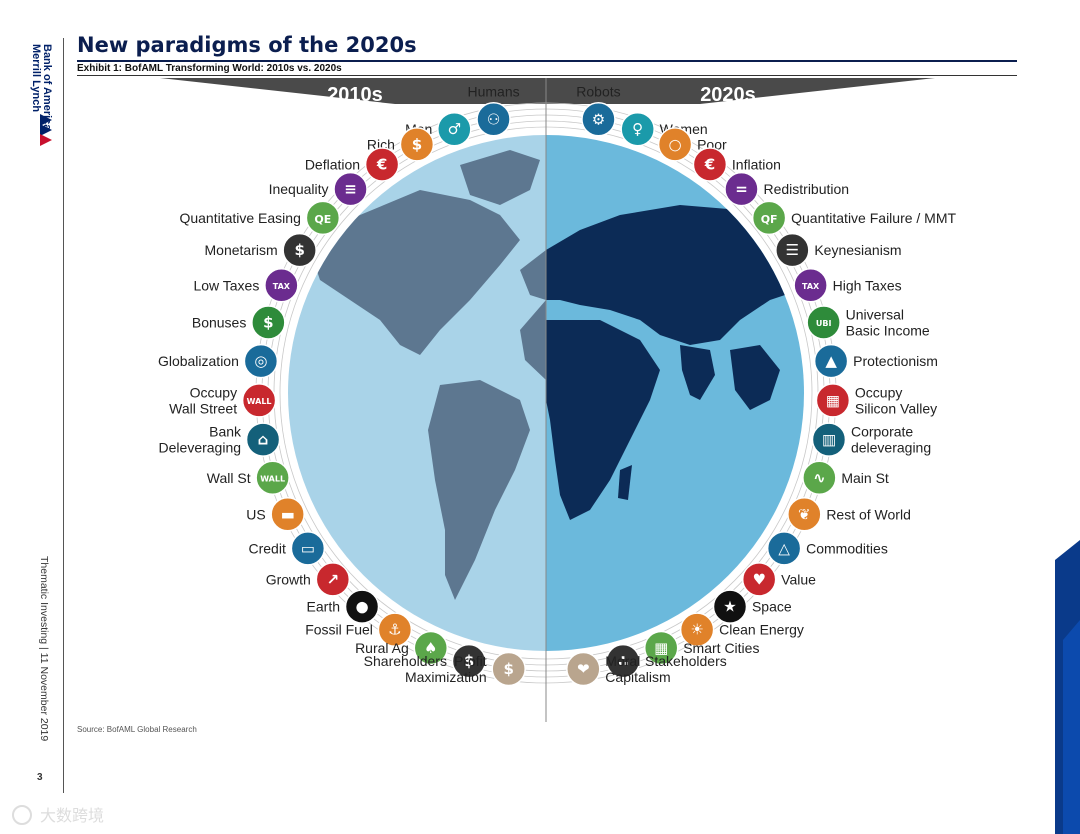  I want to click on header-2020s: 2020s, so click(728, 95).